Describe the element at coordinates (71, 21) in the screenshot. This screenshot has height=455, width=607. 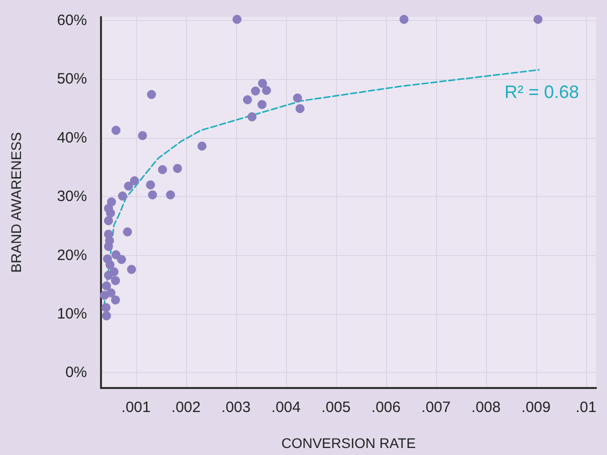
I see `y-tick-label: 60%` at that location.